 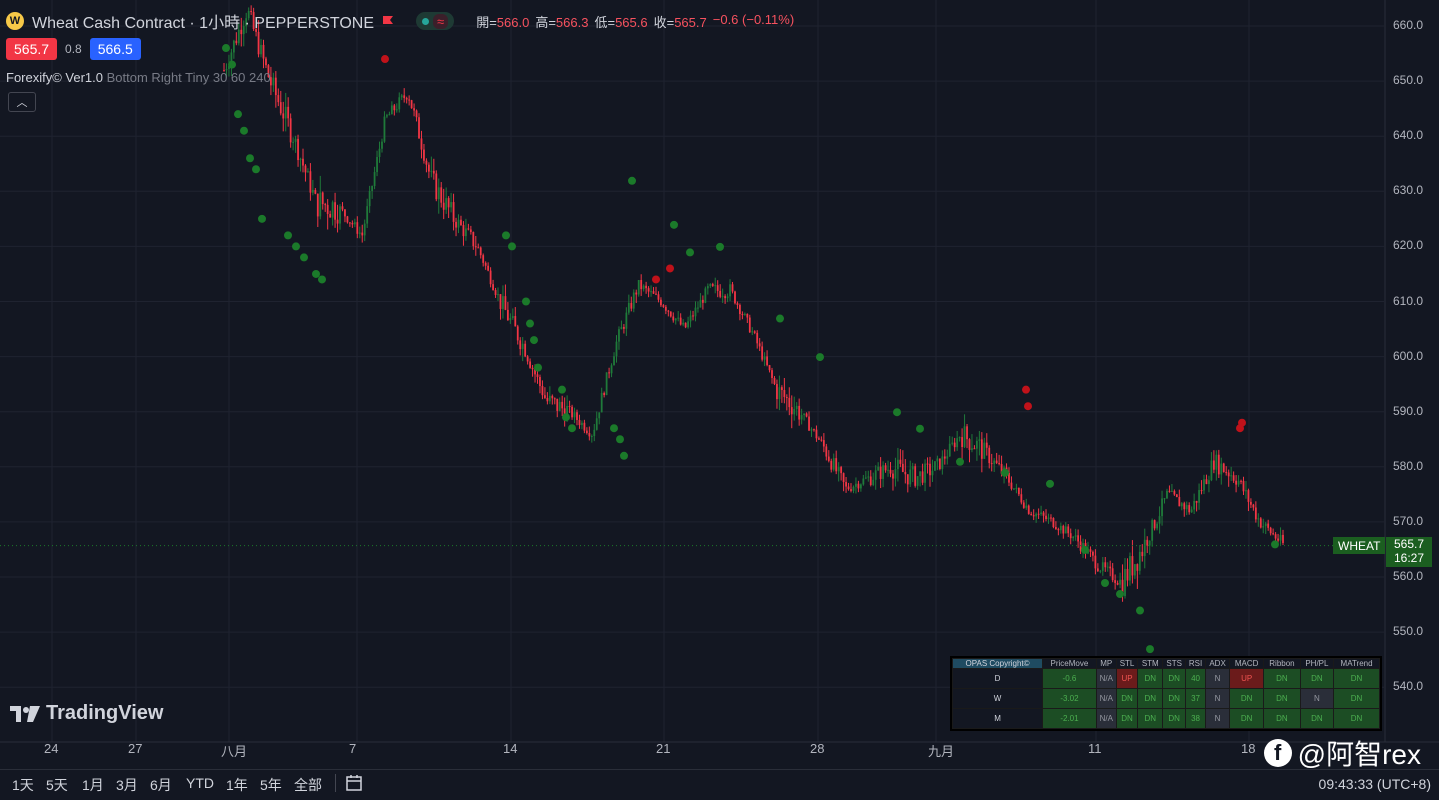 I want to click on range-button: 全部, so click(x=308, y=785).